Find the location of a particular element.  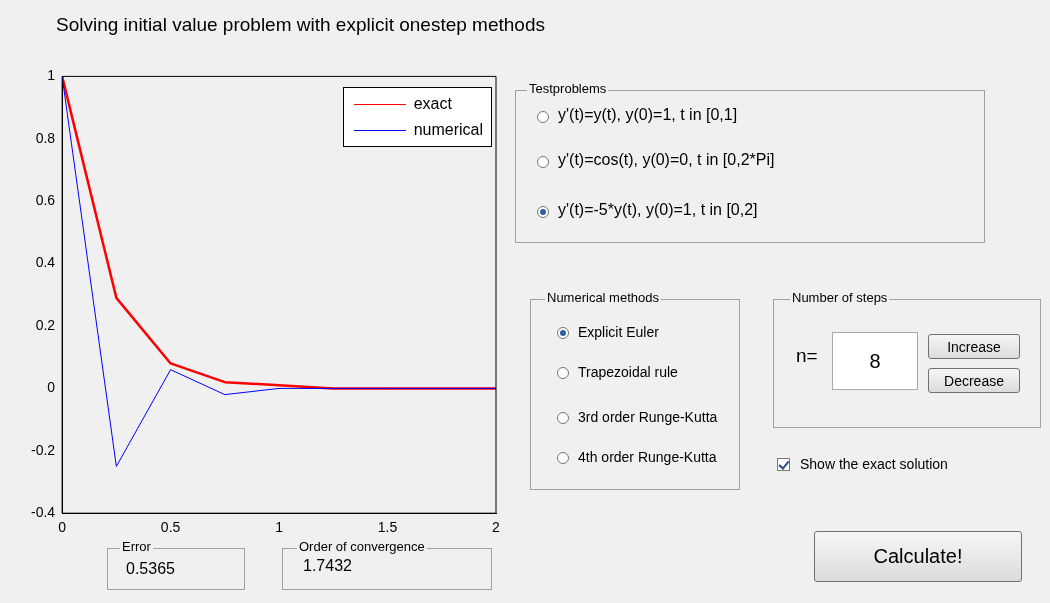

y-tick-label: 0.2 is located at coordinates (45, 324).